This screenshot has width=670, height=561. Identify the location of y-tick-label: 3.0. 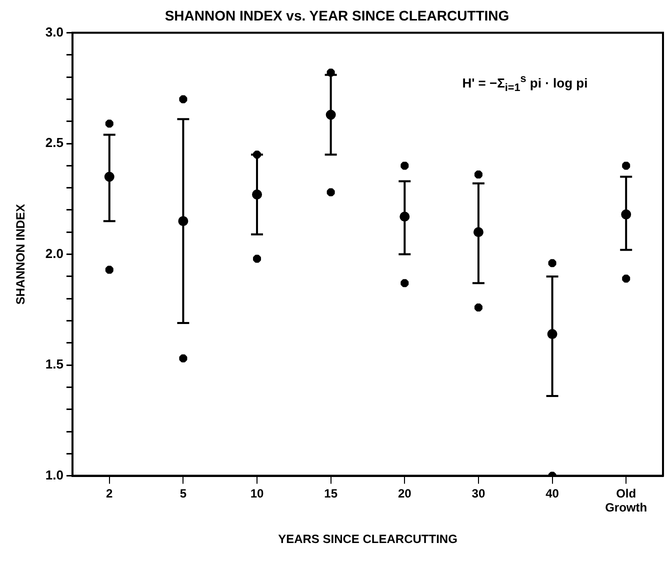
(54, 32).